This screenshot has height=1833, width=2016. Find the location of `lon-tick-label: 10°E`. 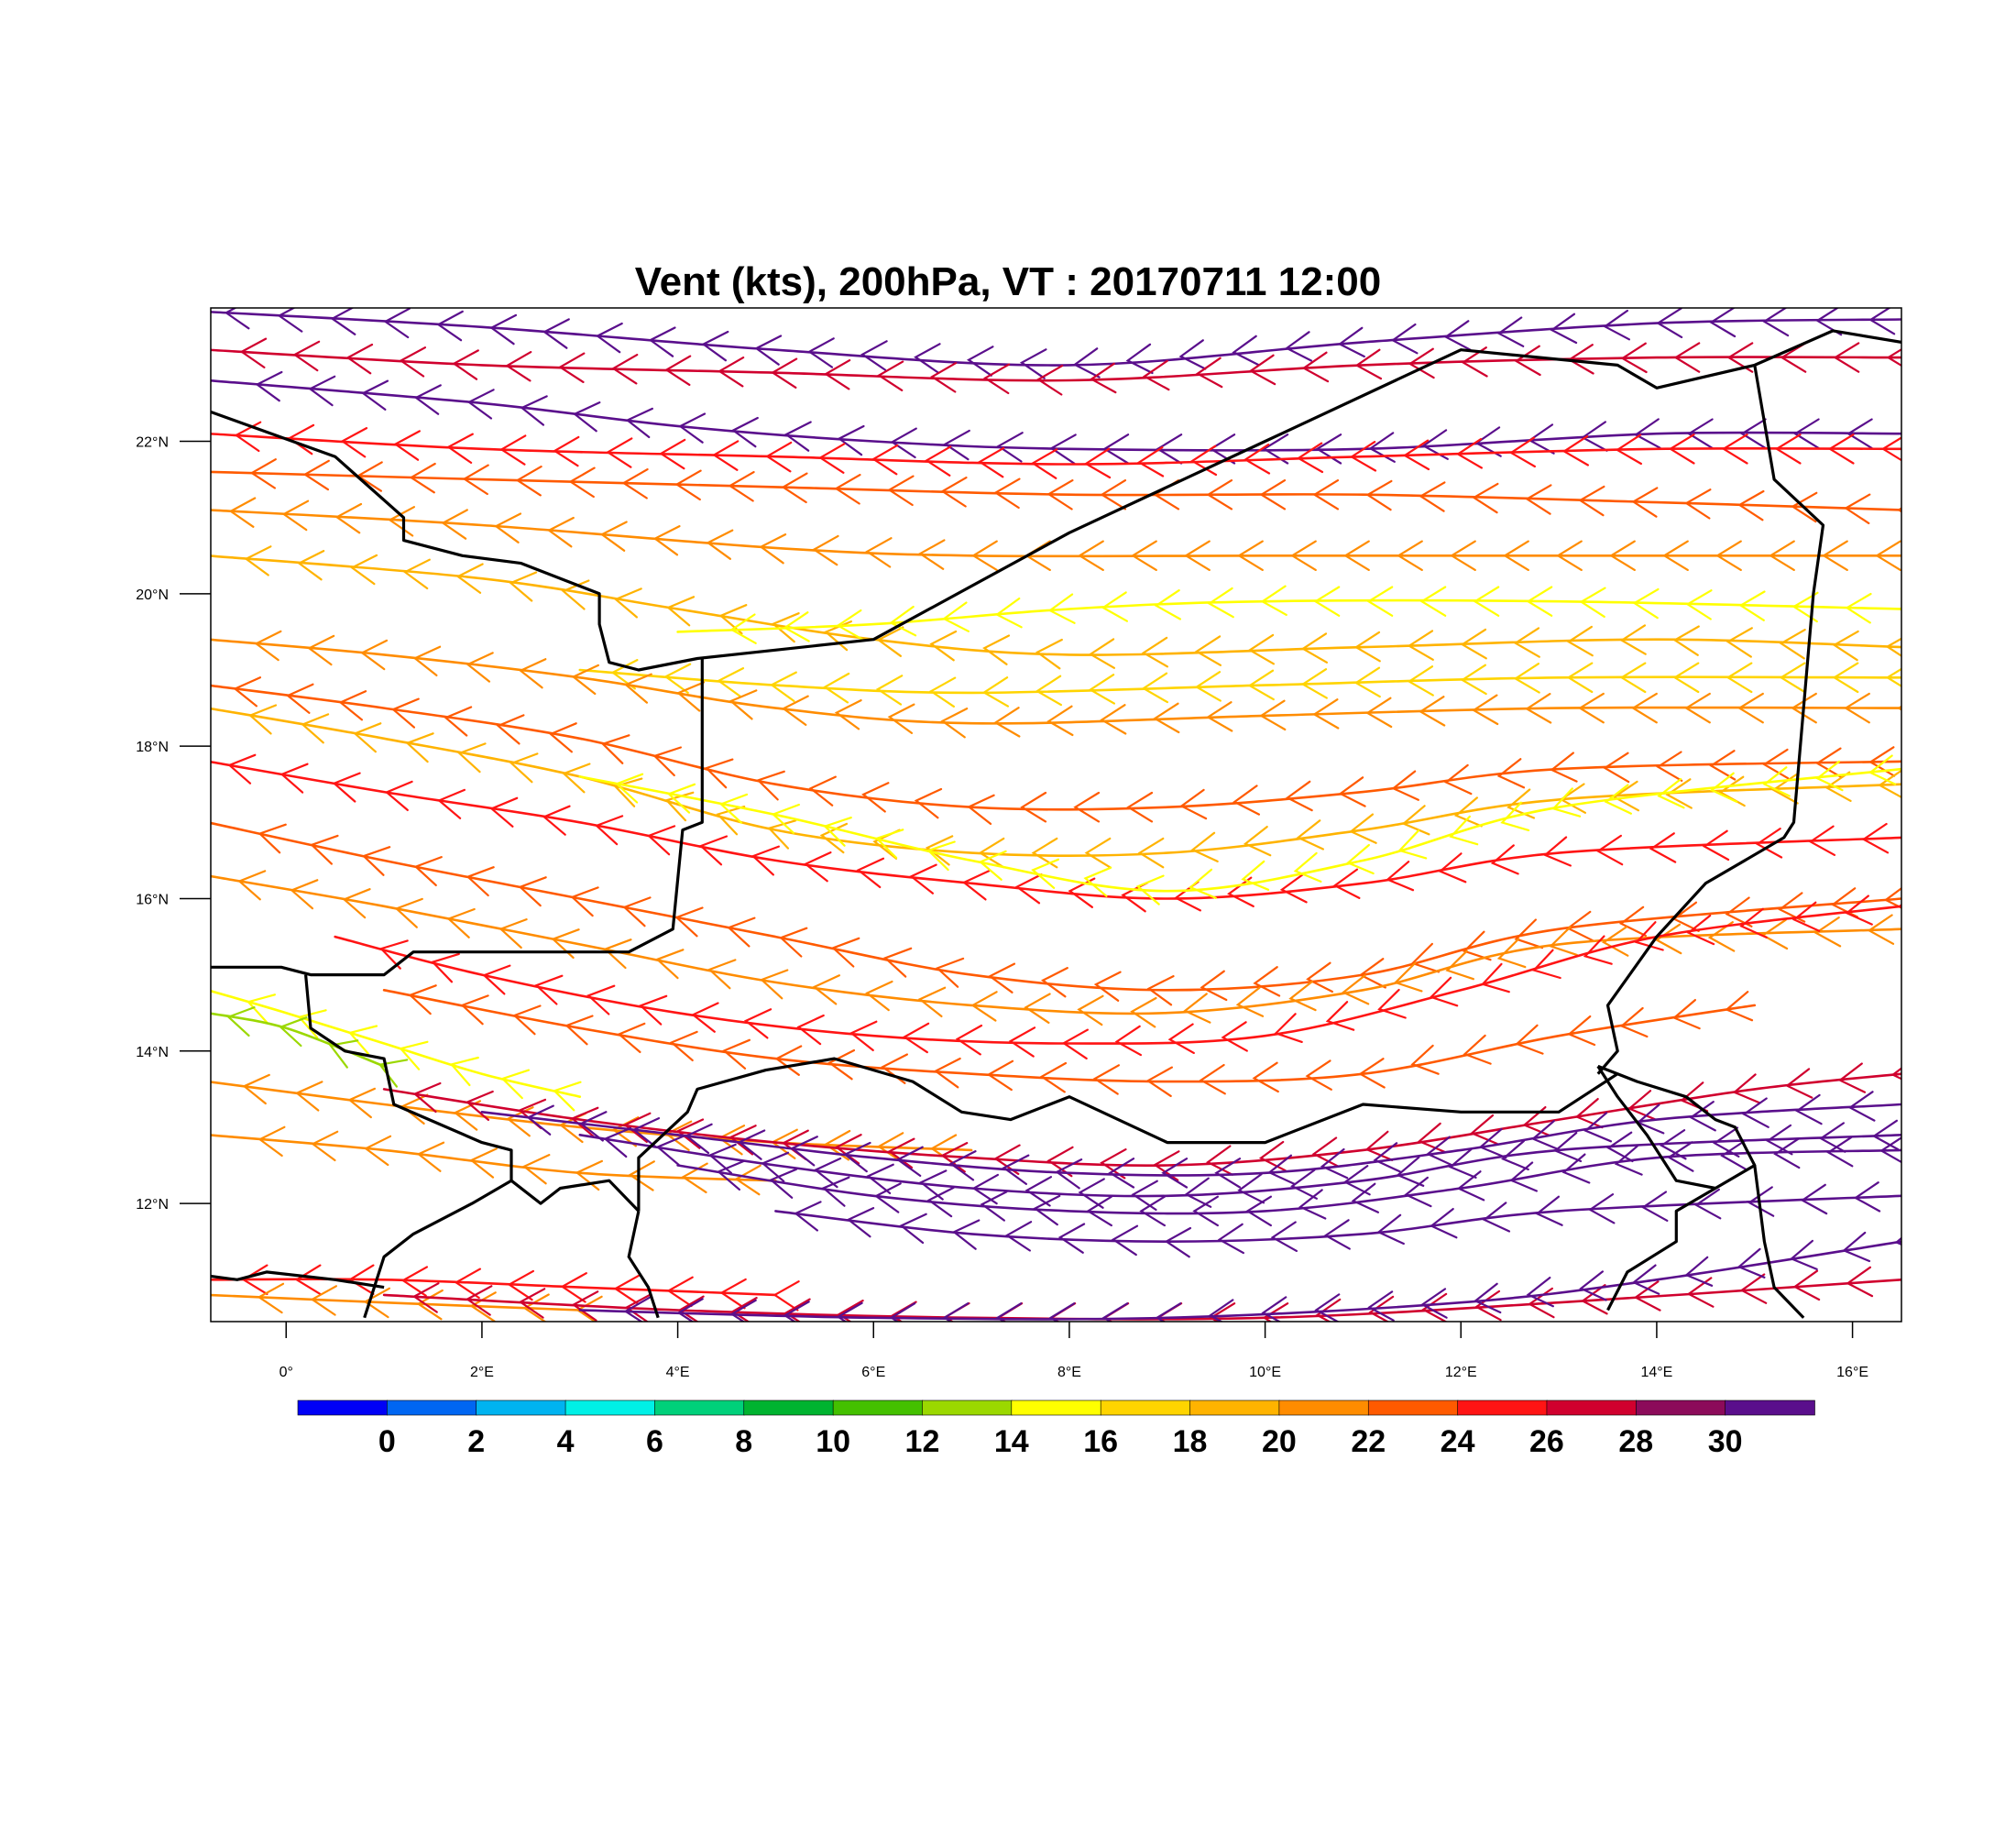

lon-tick-label: 10°E is located at coordinates (1265, 1372).